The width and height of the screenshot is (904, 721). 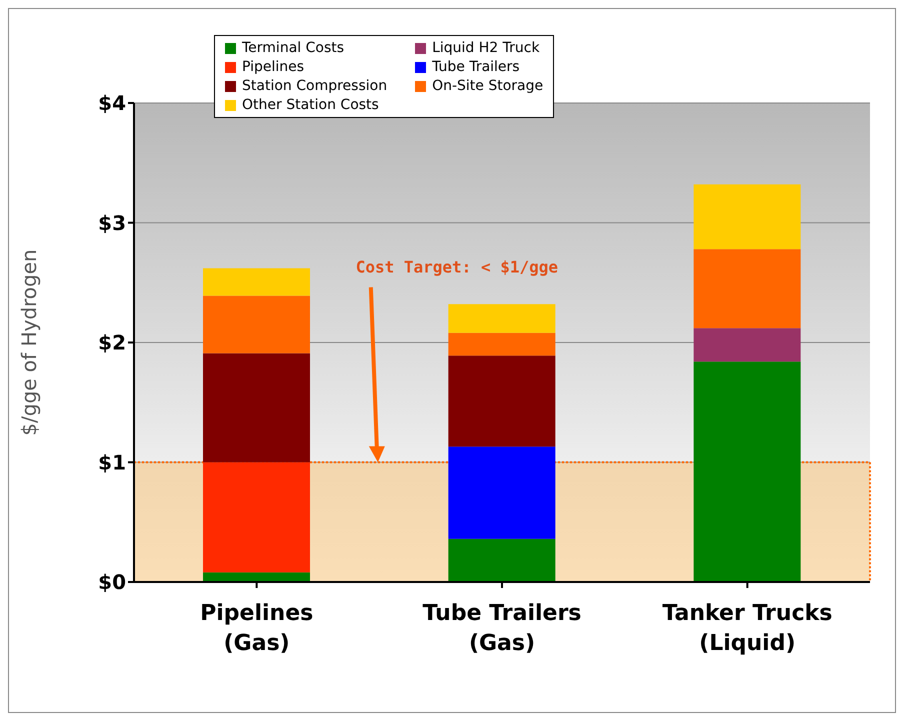 What do you see at coordinates (293, 48) in the screenshot?
I see `legend-label: Terminal Costs` at bounding box center [293, 48].